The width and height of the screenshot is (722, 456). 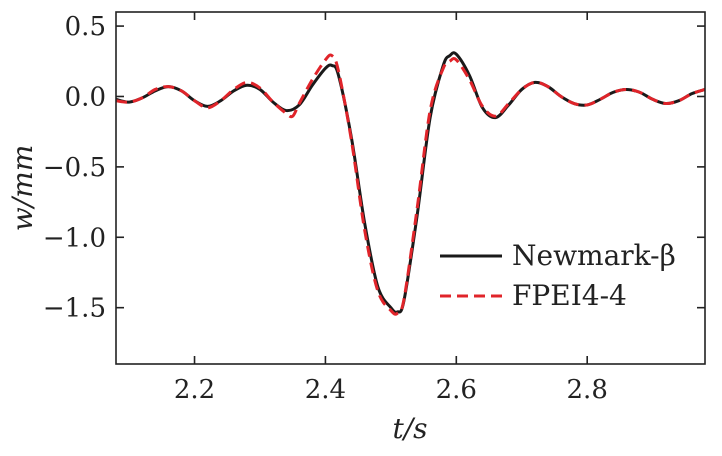 What do you see at coordinates (409, 428) in the screenshot?
I see `x-axis-label: t/s` at bounding box center [409, 428].